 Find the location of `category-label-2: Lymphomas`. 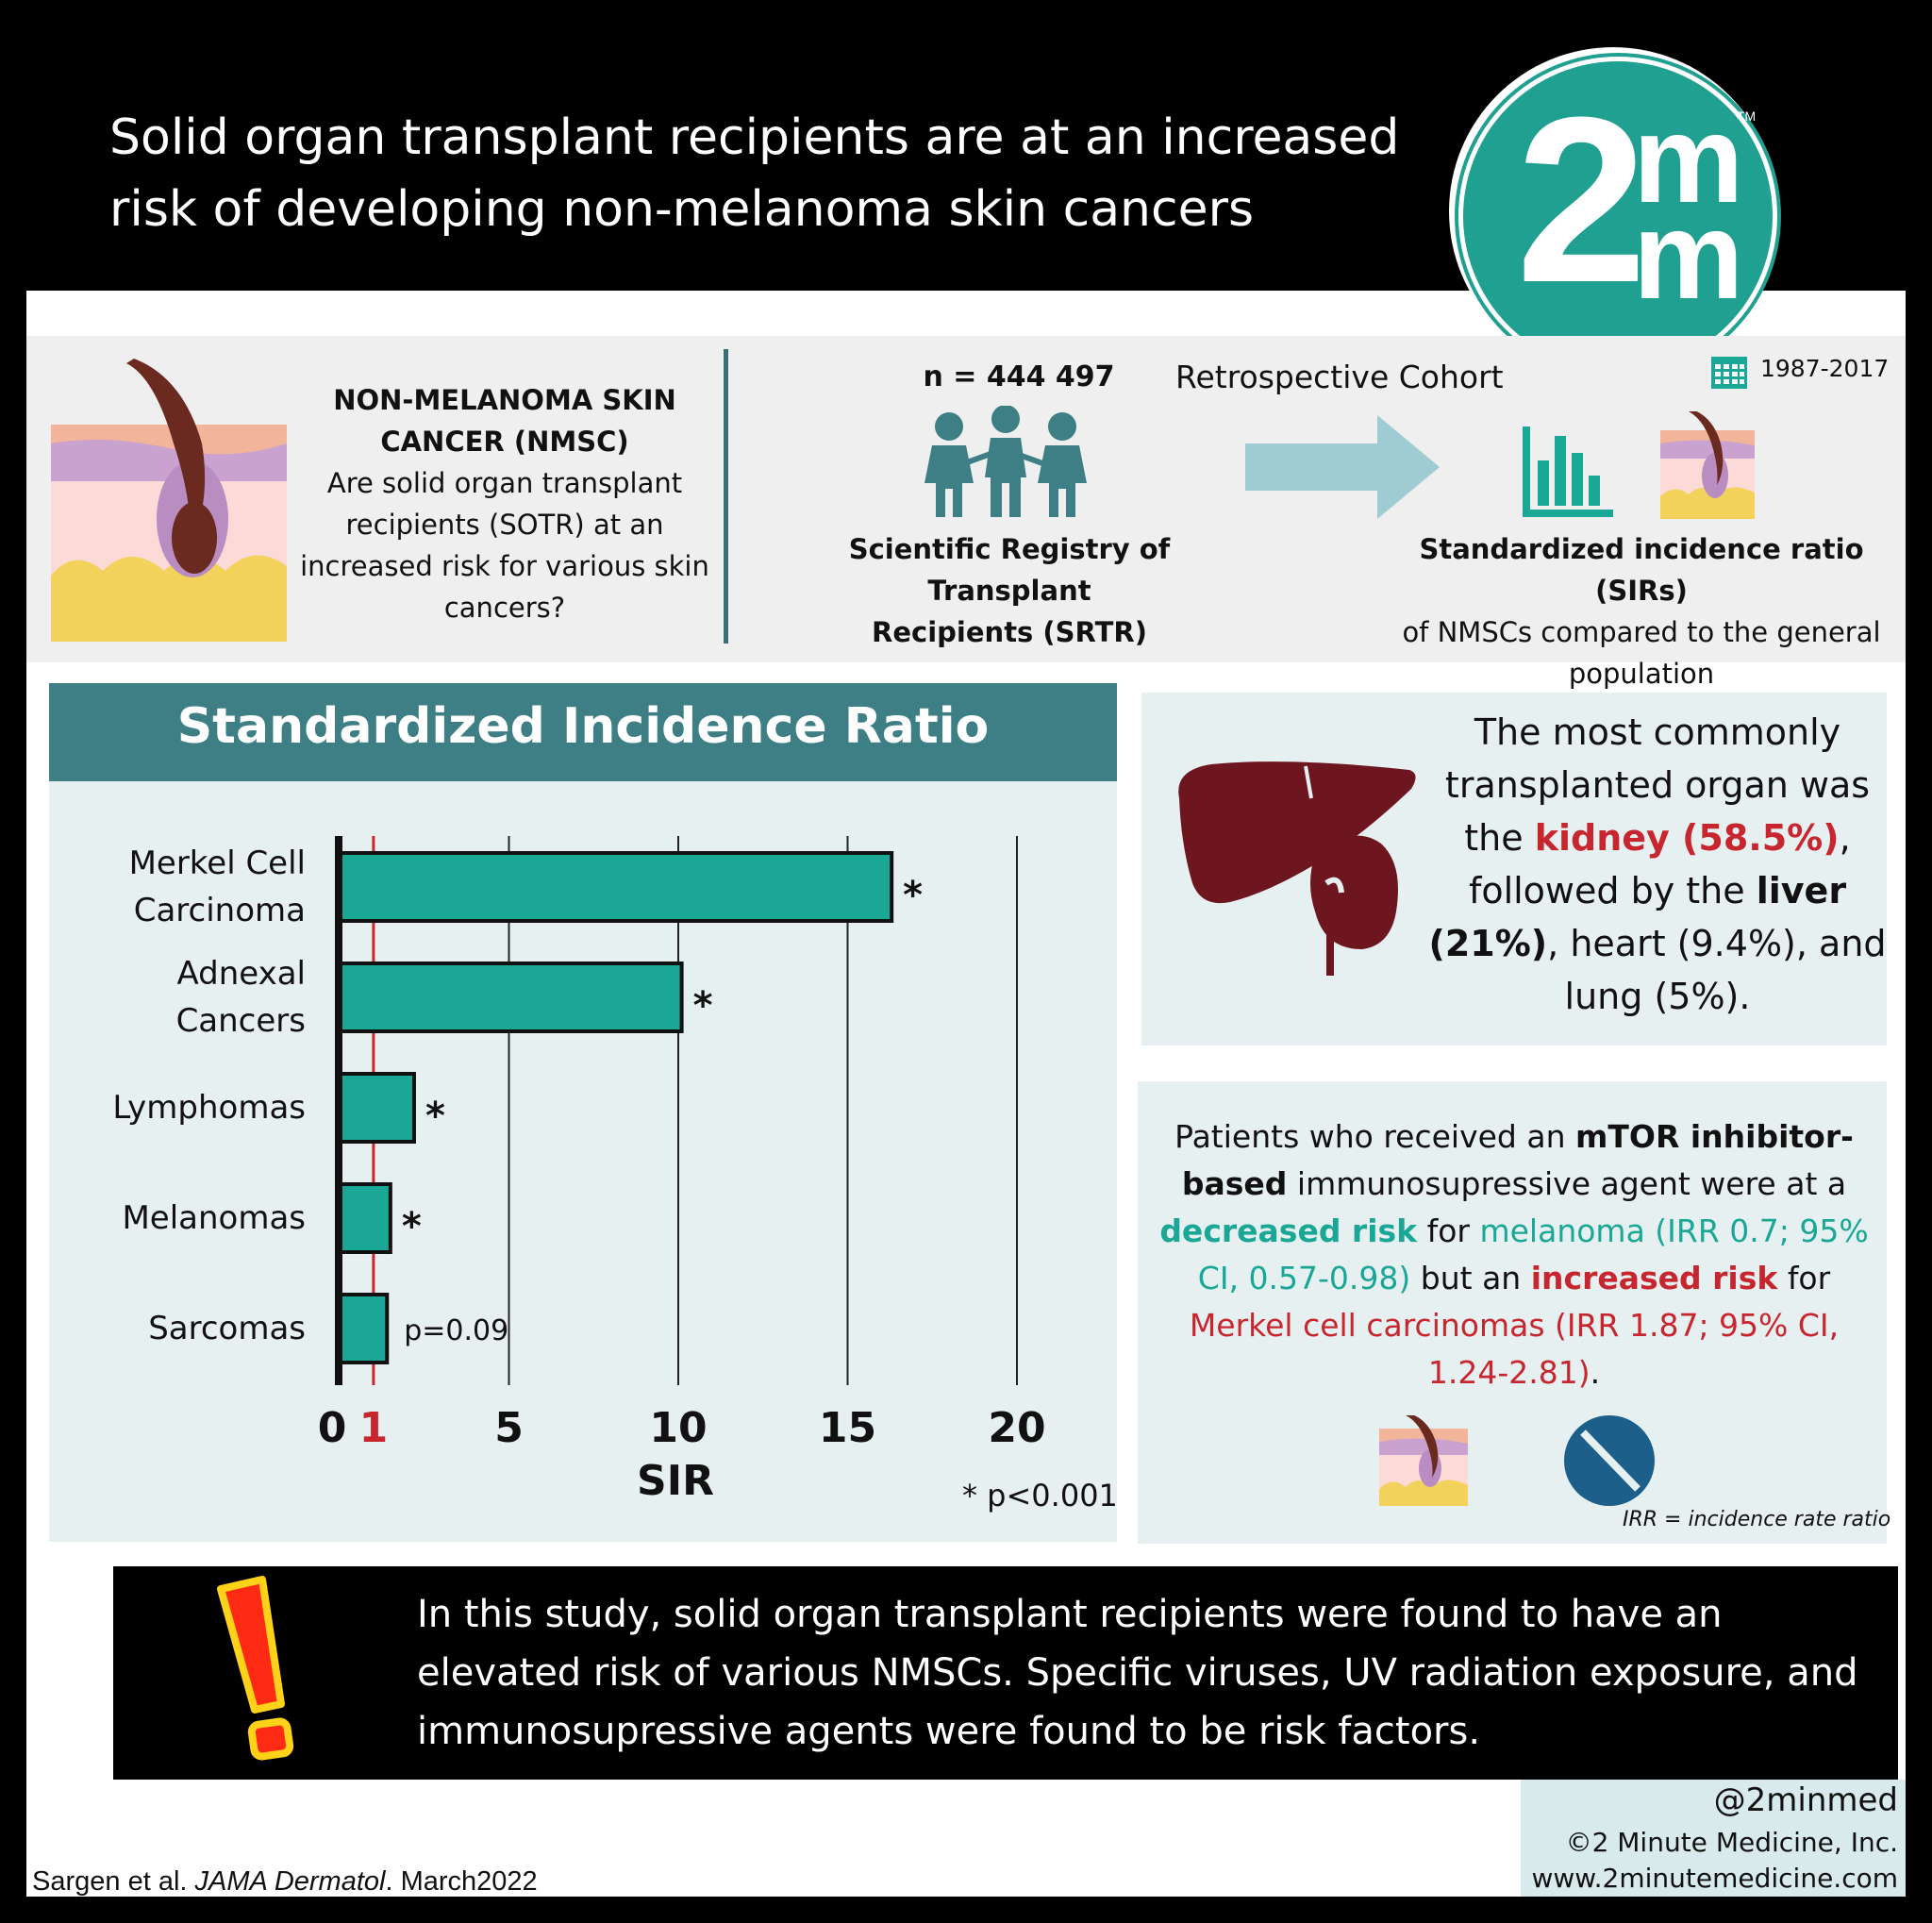

category-label-2: Lymphomas is located at coordinates (209, 1107).